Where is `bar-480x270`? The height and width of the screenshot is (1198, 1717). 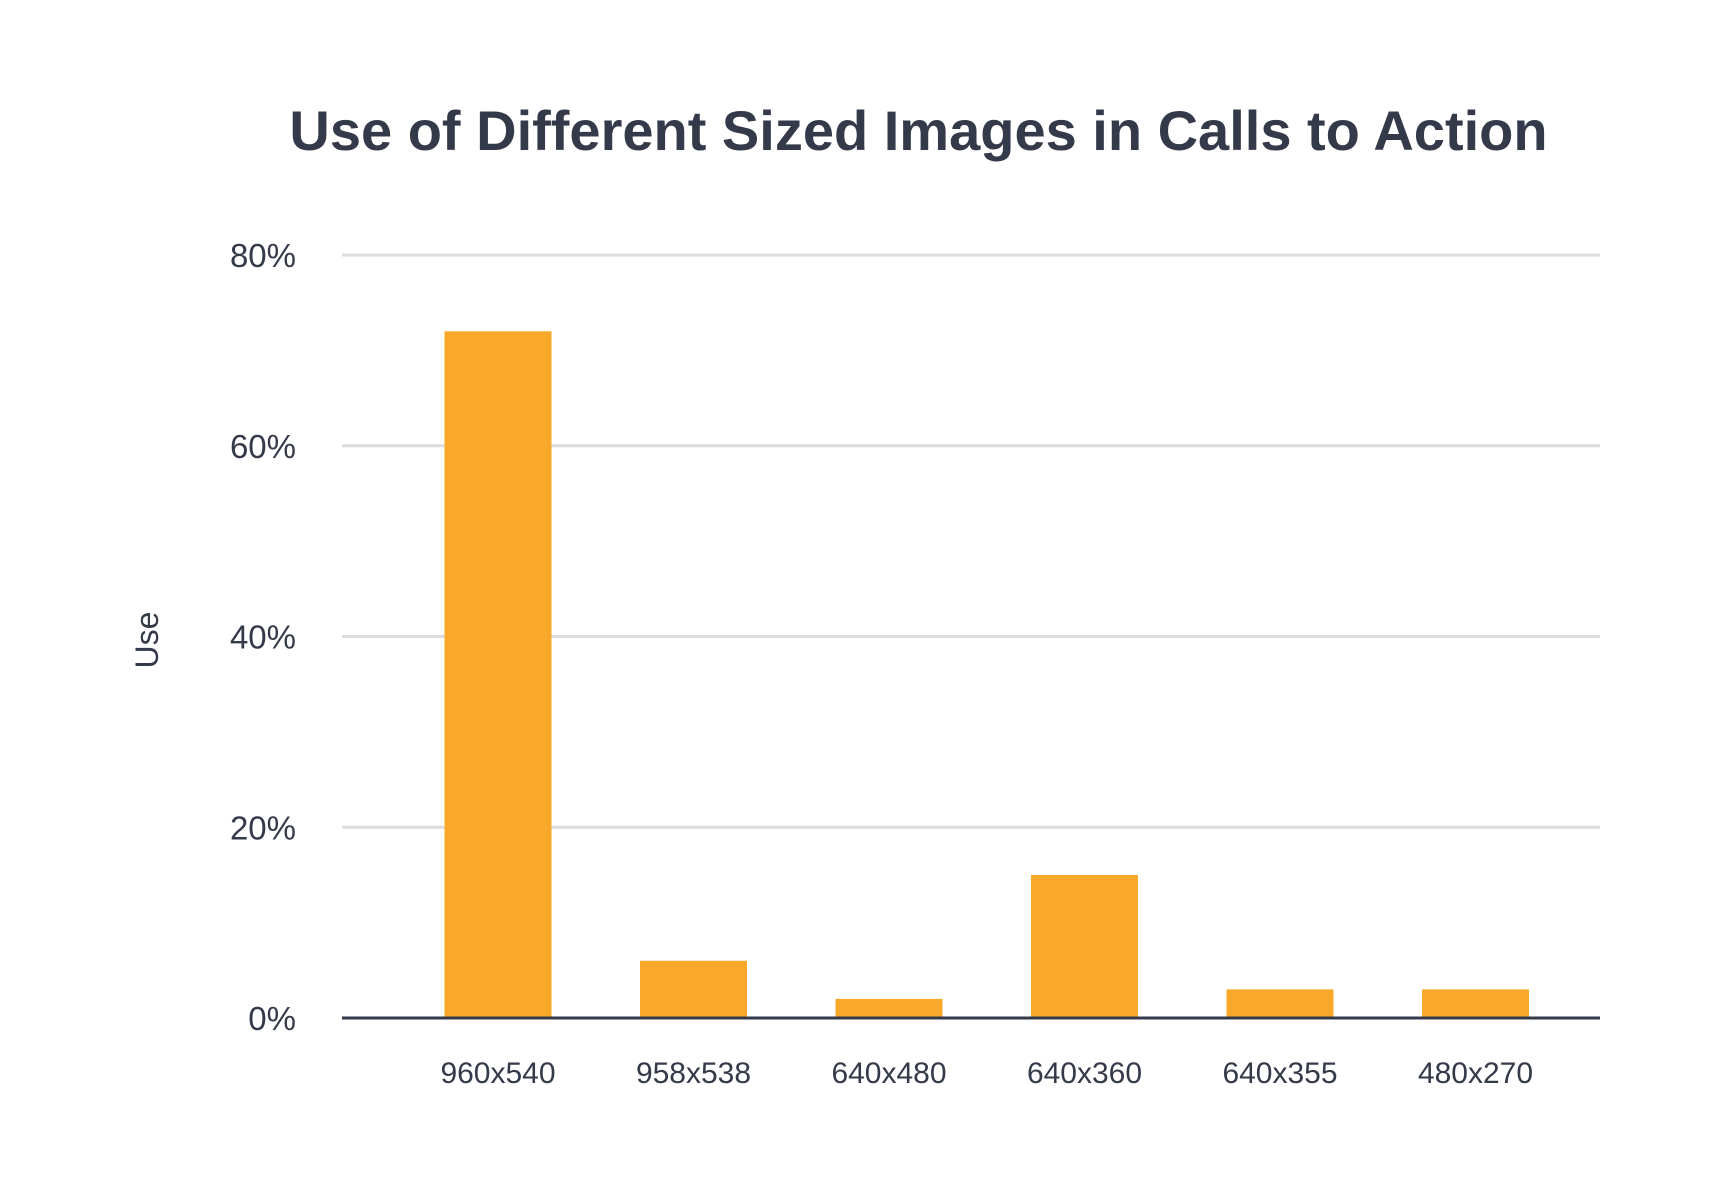
bar-480x270 is located at coordinates (1475, 1003).